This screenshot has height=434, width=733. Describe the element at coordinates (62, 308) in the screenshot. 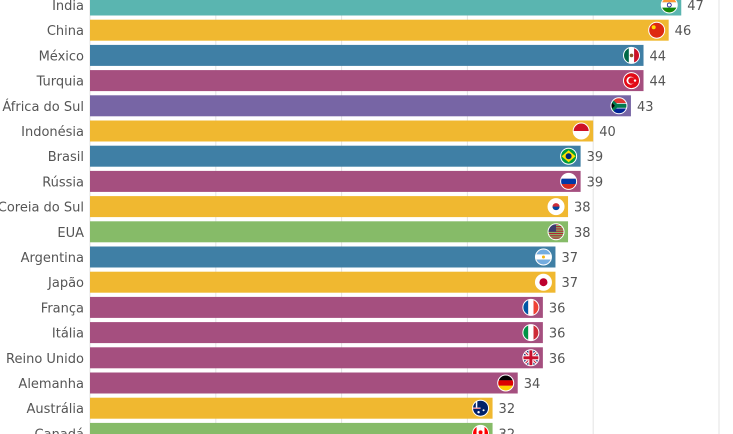

I see `category-label: França` at that location.